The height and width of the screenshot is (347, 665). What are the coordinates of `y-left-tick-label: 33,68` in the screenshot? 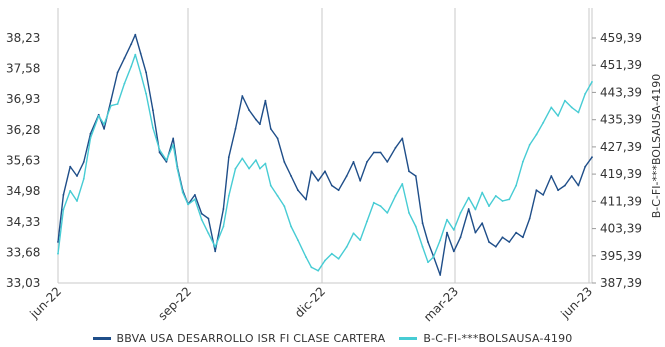 It's located at (23, 252).